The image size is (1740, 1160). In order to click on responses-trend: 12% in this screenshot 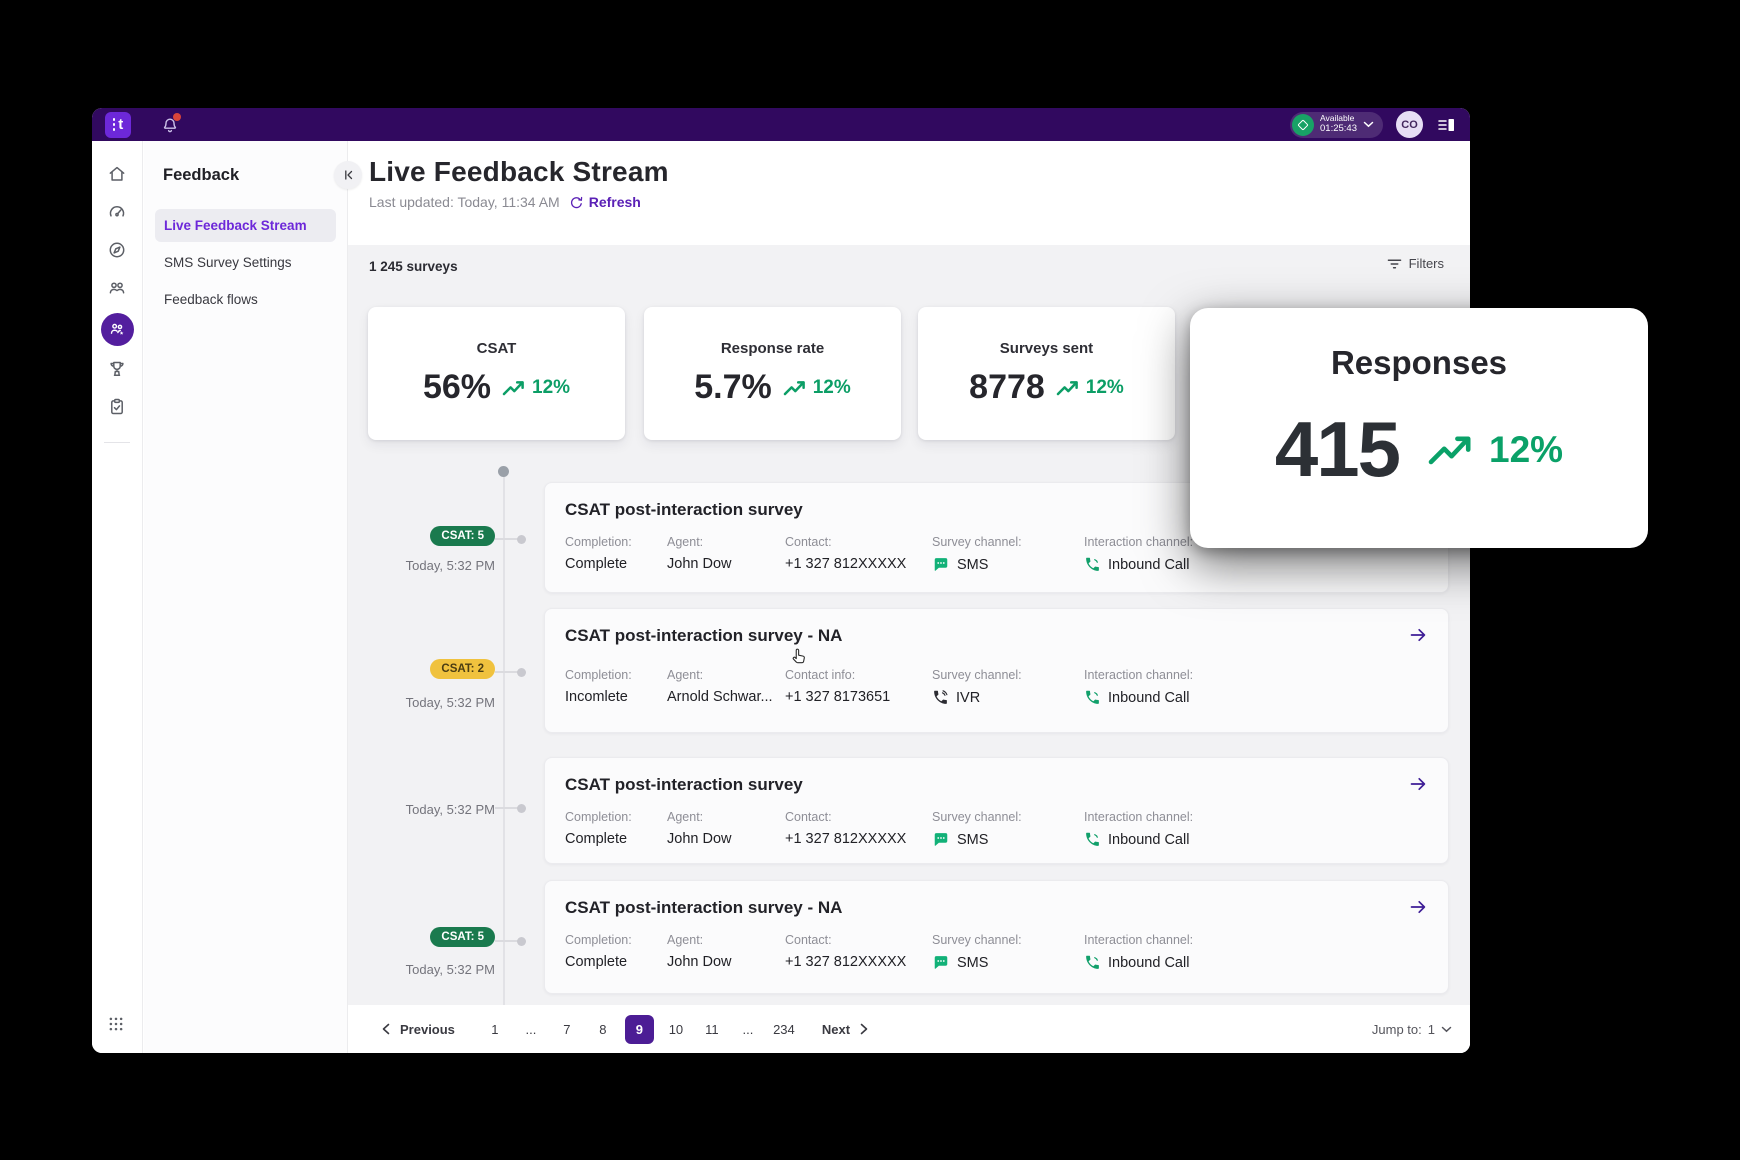, I will do `click(1526, 449)`.